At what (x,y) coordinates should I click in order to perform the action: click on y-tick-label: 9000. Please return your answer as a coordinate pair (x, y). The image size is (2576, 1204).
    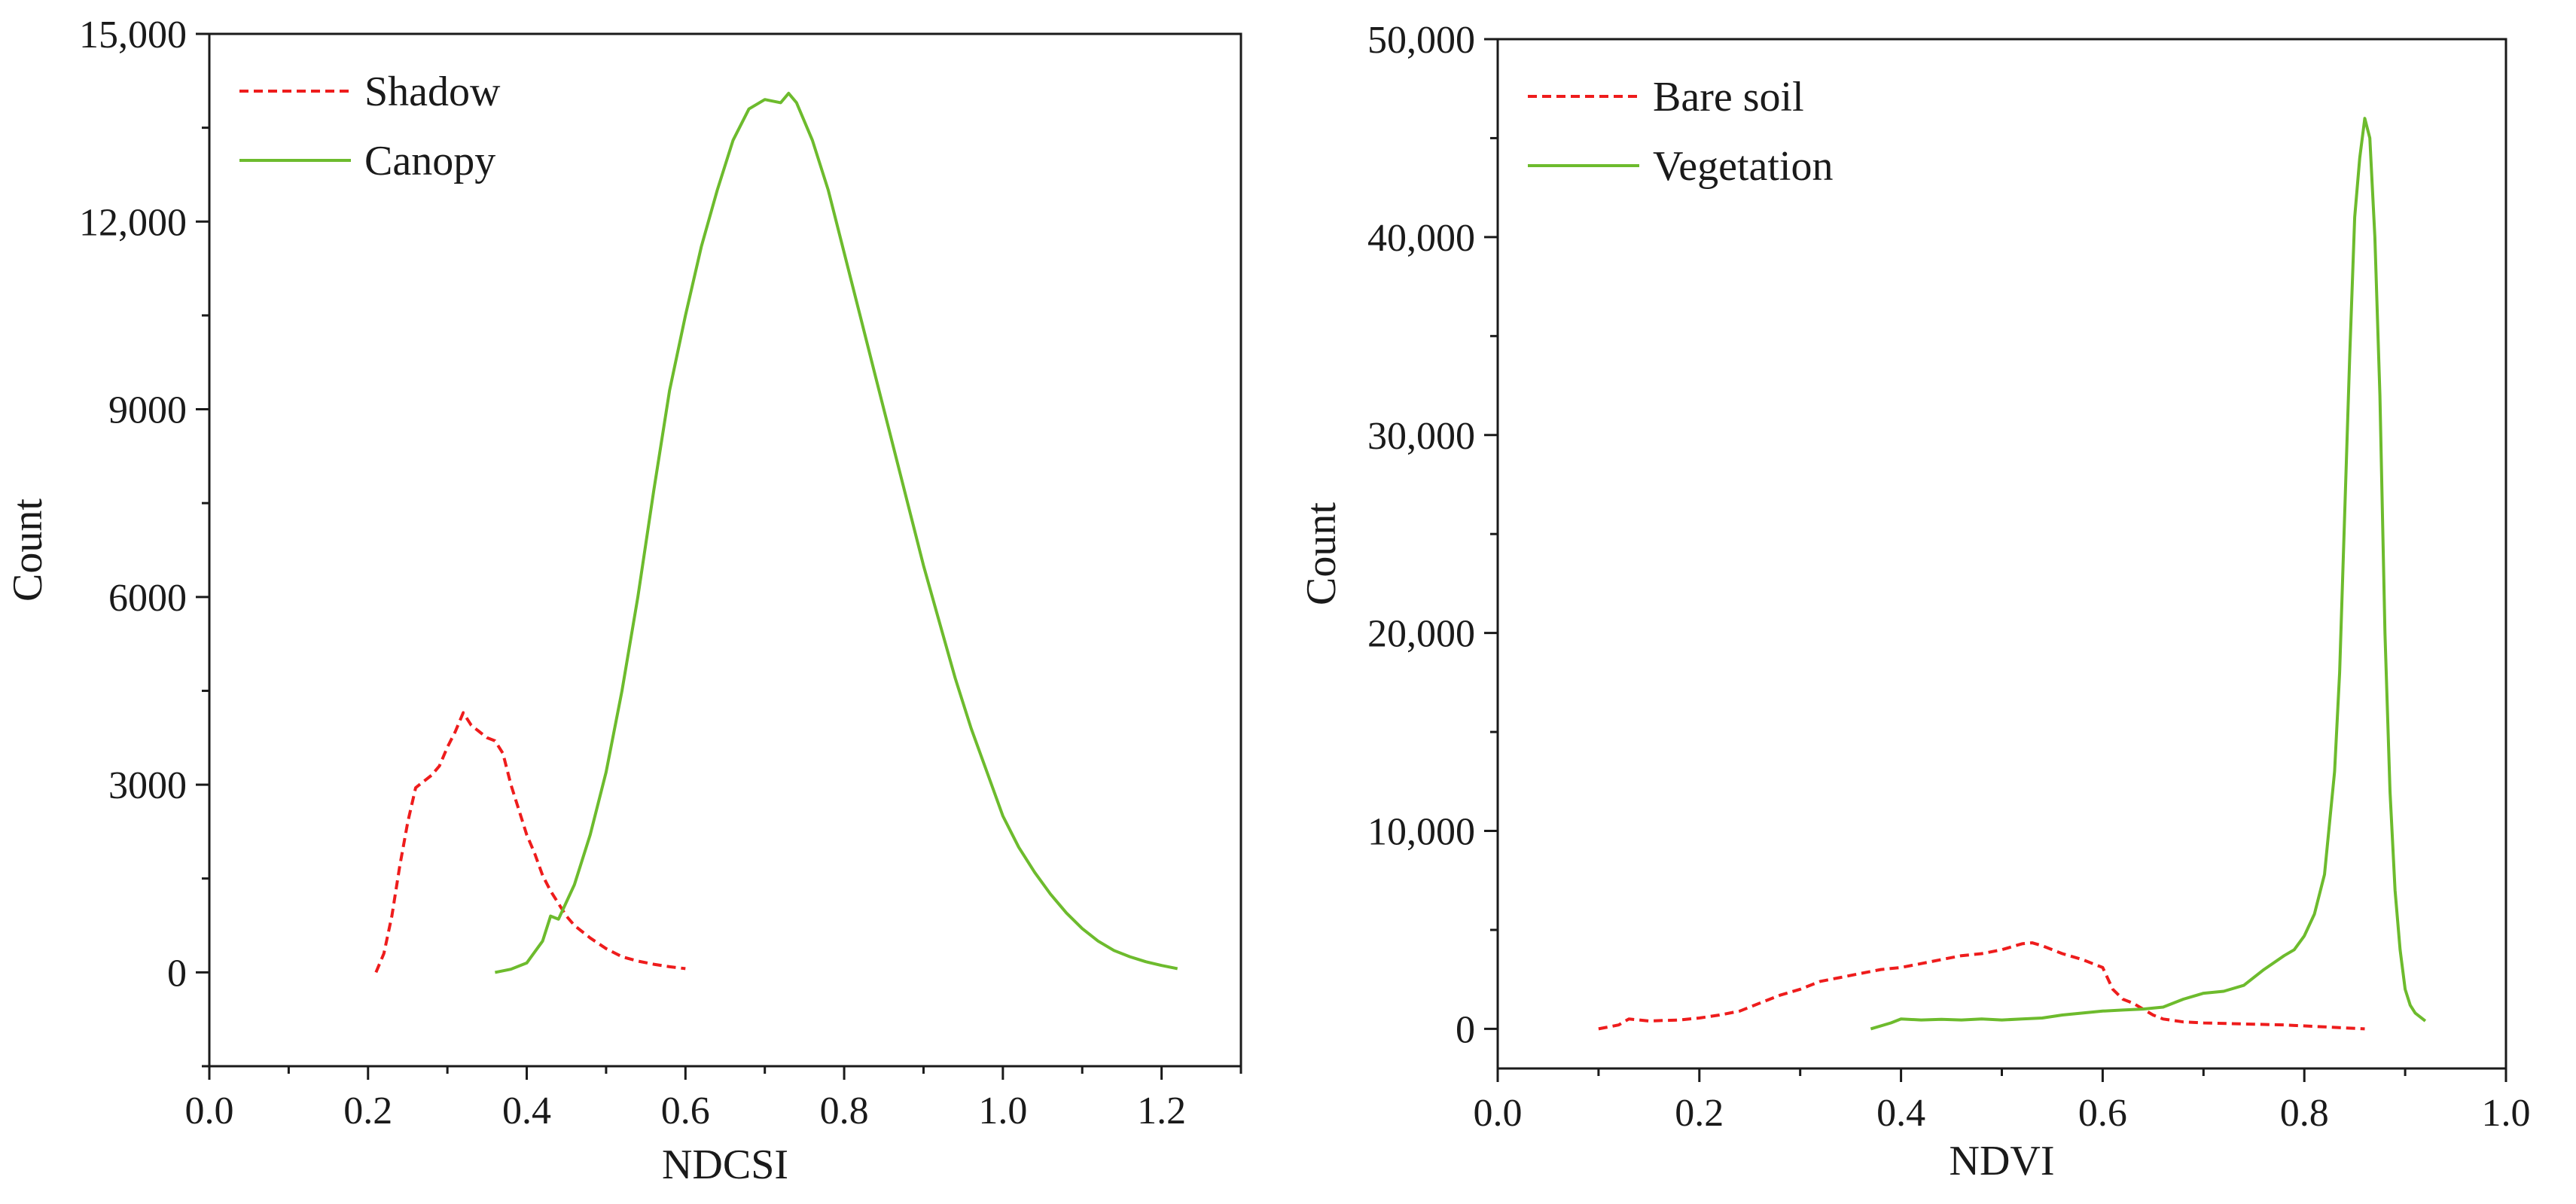
    Looking at the image, I should click on (147, 410).